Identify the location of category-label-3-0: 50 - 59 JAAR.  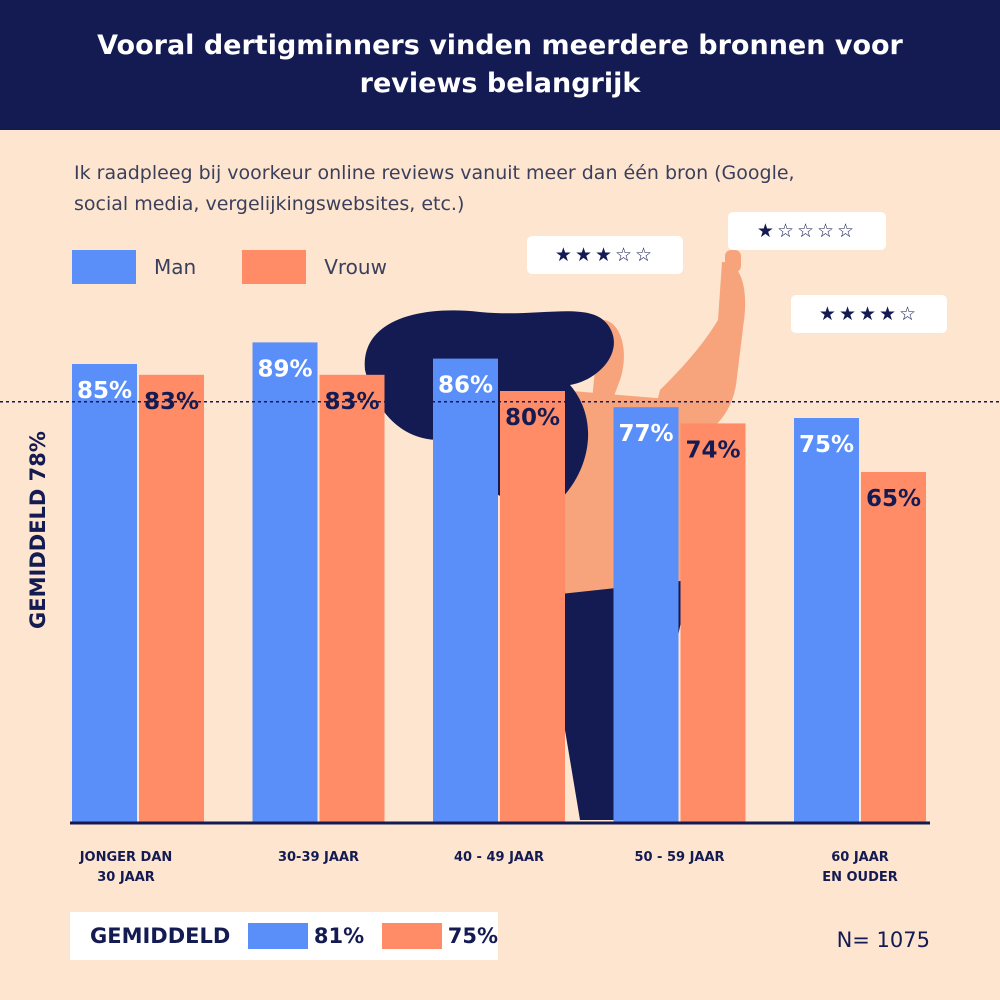
(679, 857).